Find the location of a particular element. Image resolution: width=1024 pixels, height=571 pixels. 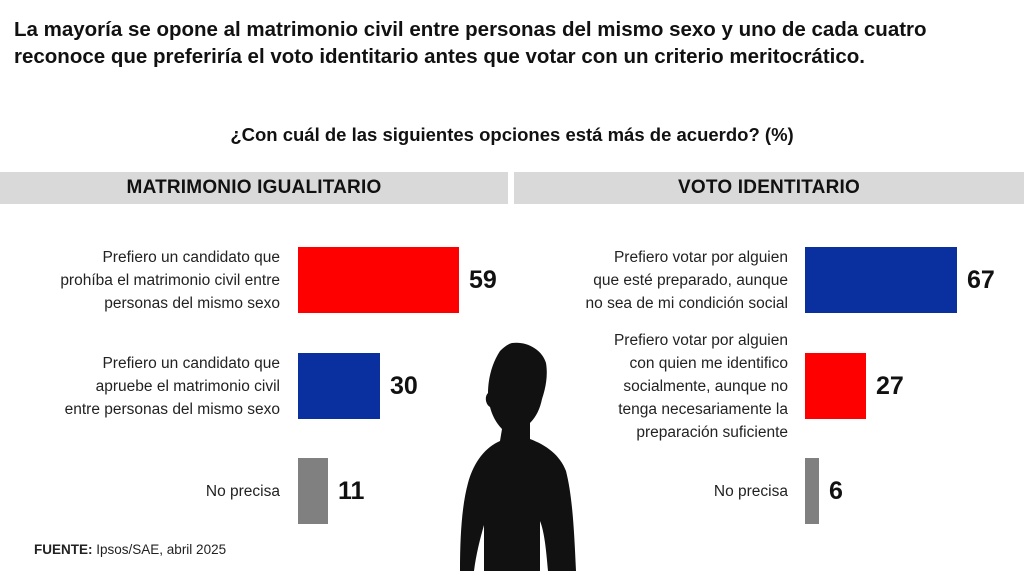

bar-category-label-line: que esté preparado, aunque is located at coordinates (690, 280).